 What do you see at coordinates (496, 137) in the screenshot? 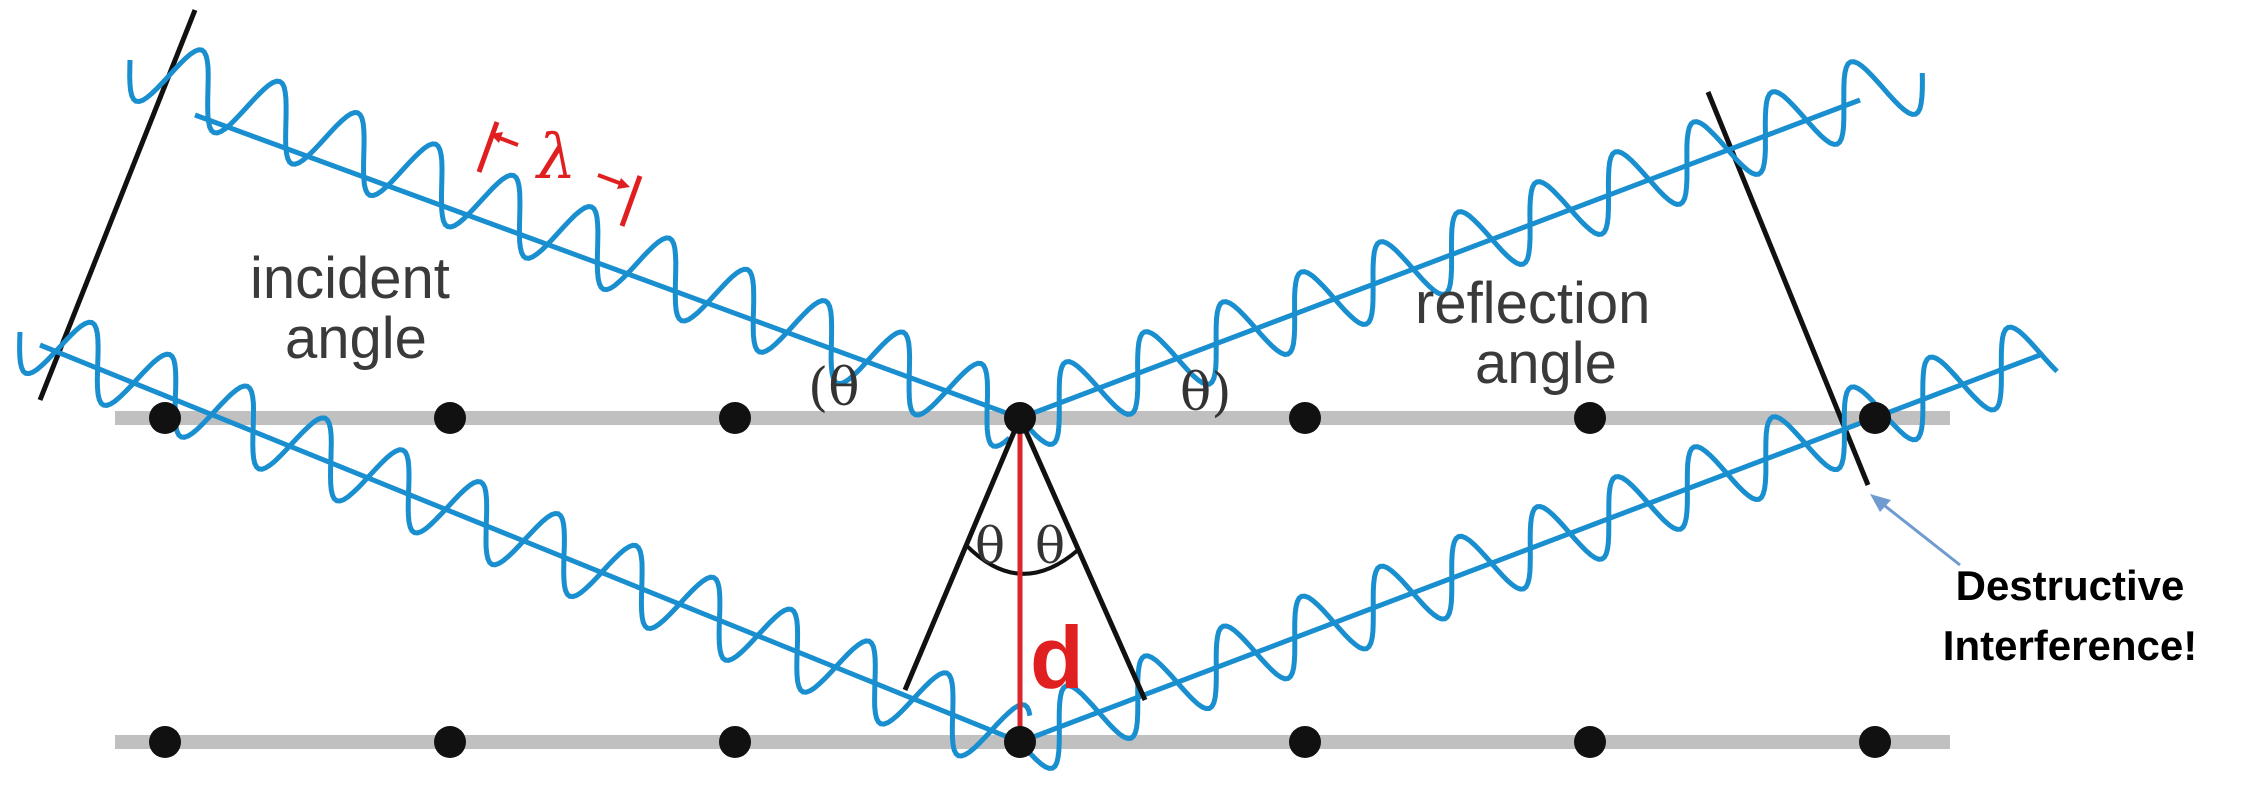
I see `lambda-arrowhead-left` at bounding box center [496, 137].